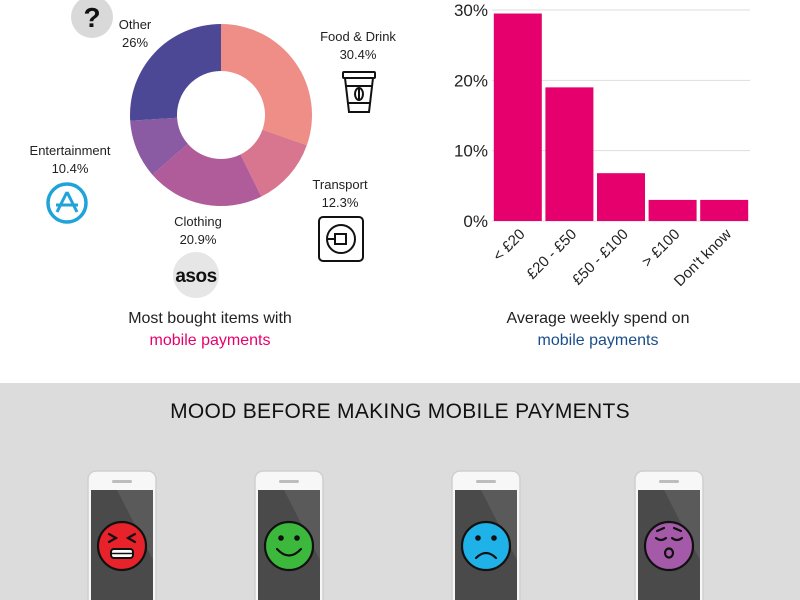  What do you see at coordinates (70, 150) in the screenshot?
I see `slice-name: Entertainment` at bounding box center [70, 150].